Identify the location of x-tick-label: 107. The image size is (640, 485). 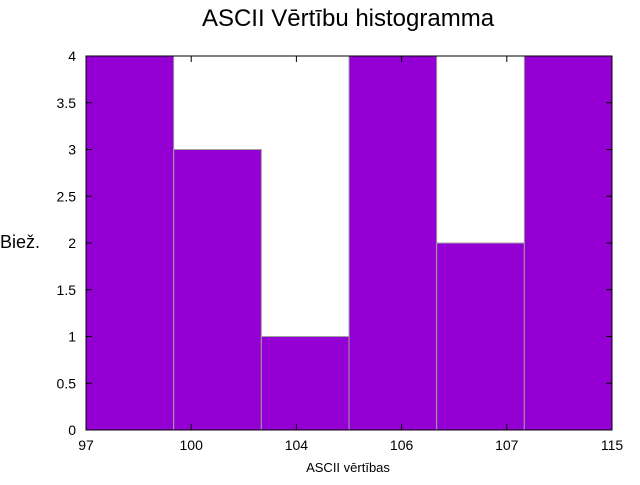
(507, 445).